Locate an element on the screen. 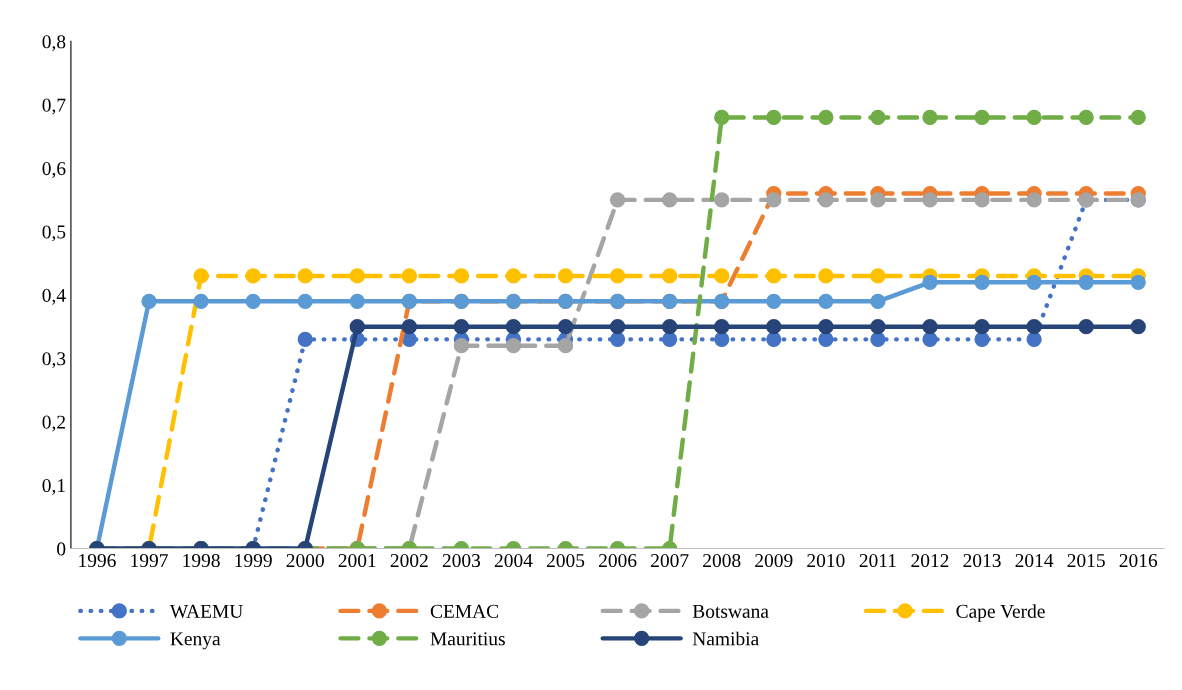 This screenshot has width=1182, height=690. legend-label: WAEMU is located at coordinates (206, 611).